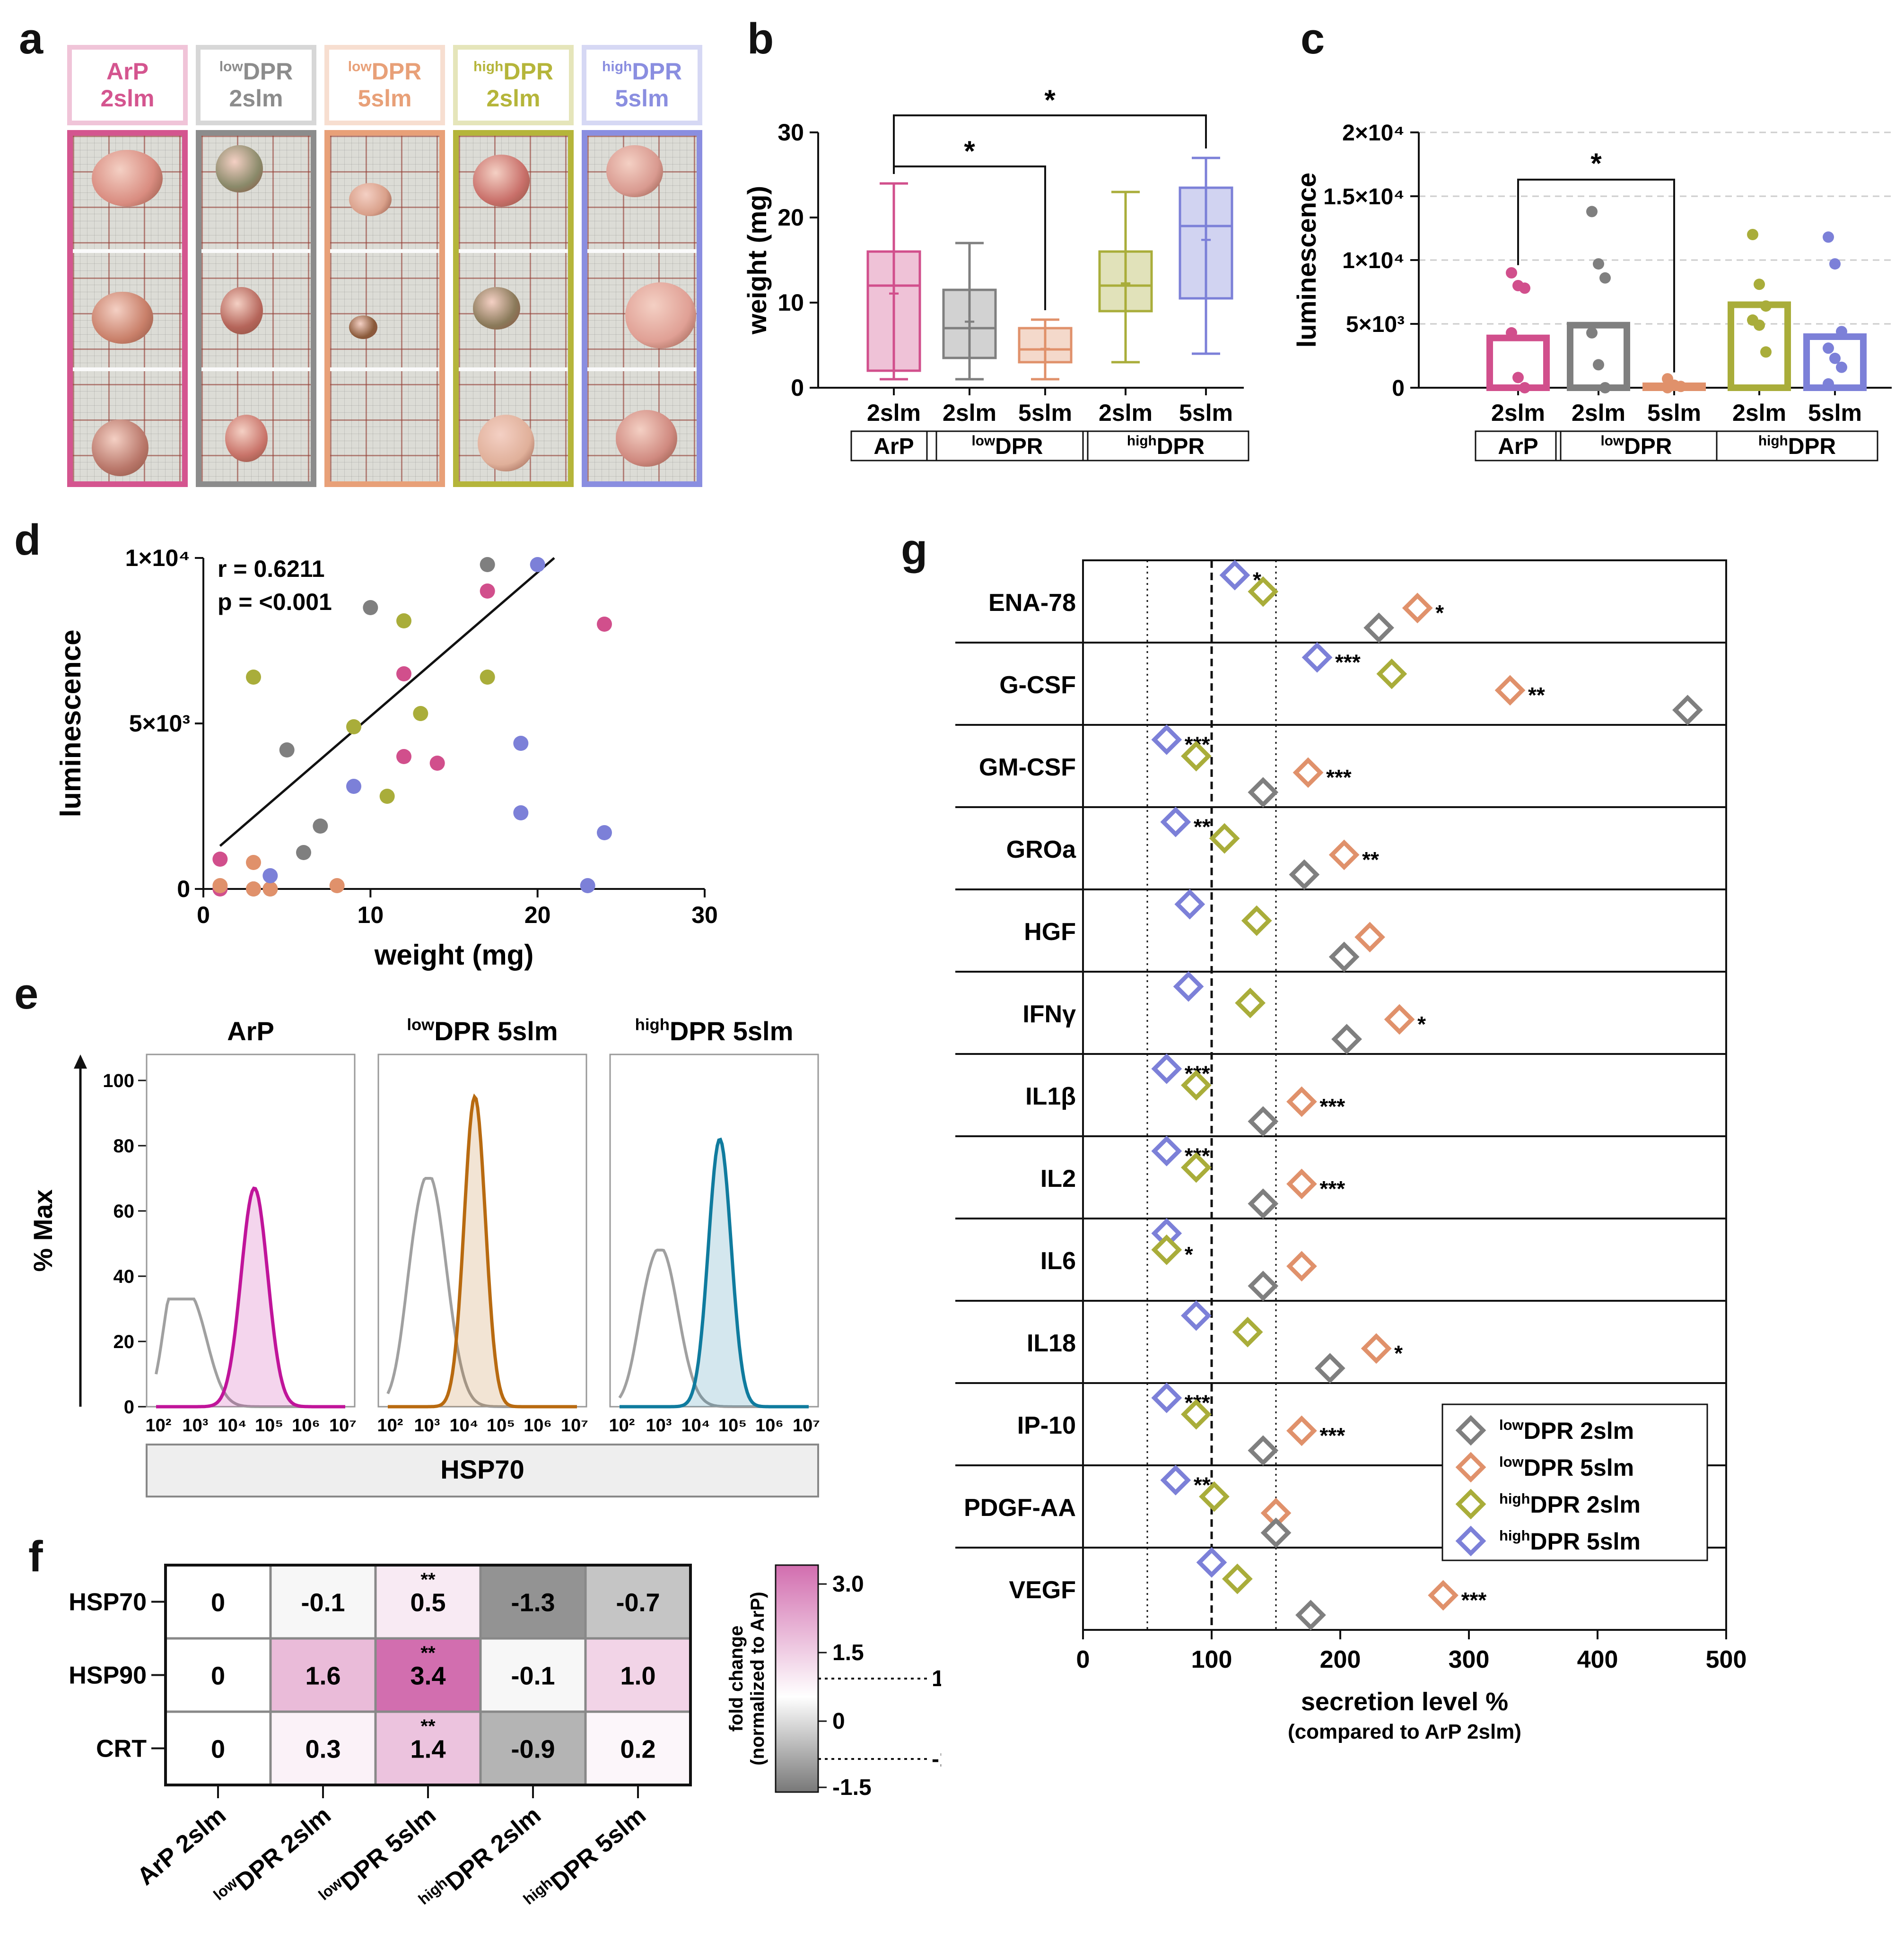 This screenshot has height=1950, width=1904. What do you see at coordinates (1570, 1541) in the screenshot?
I see `legend-label: highDPR 5slm` at bounding box center [1570, 1541].